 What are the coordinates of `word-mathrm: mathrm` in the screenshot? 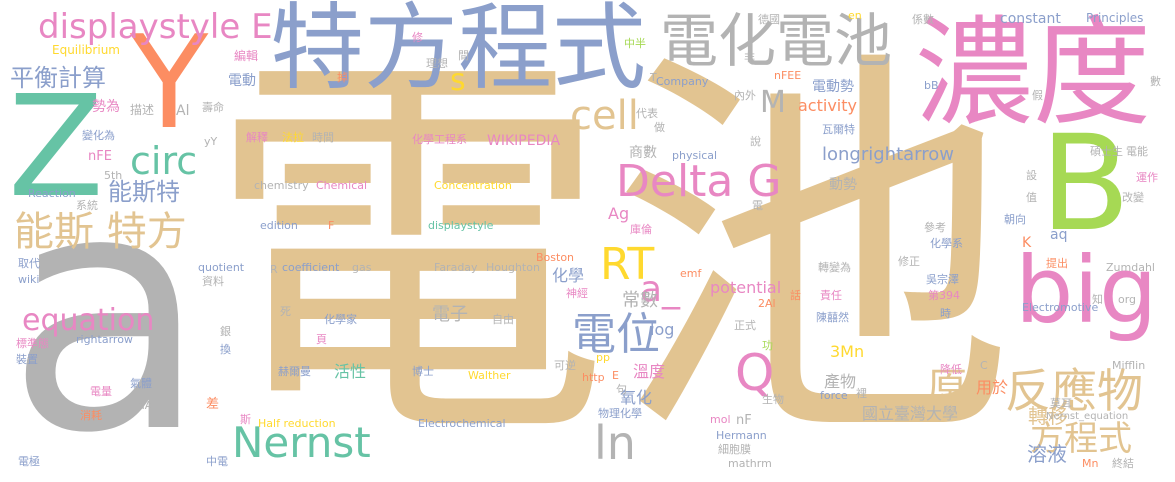 It's located at (750, 463).